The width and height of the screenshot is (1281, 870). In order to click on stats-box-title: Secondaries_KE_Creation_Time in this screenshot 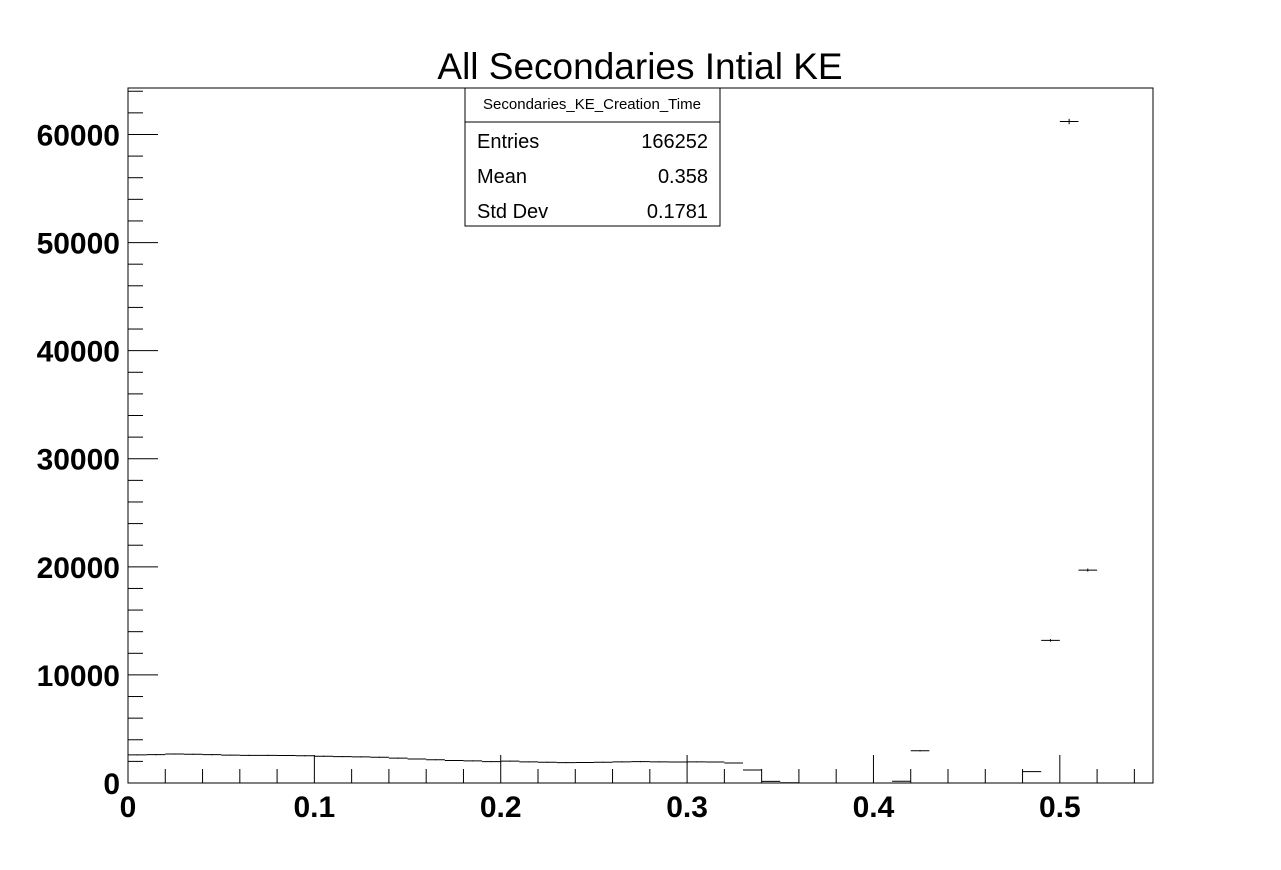, I will do `click(592, 104)`.